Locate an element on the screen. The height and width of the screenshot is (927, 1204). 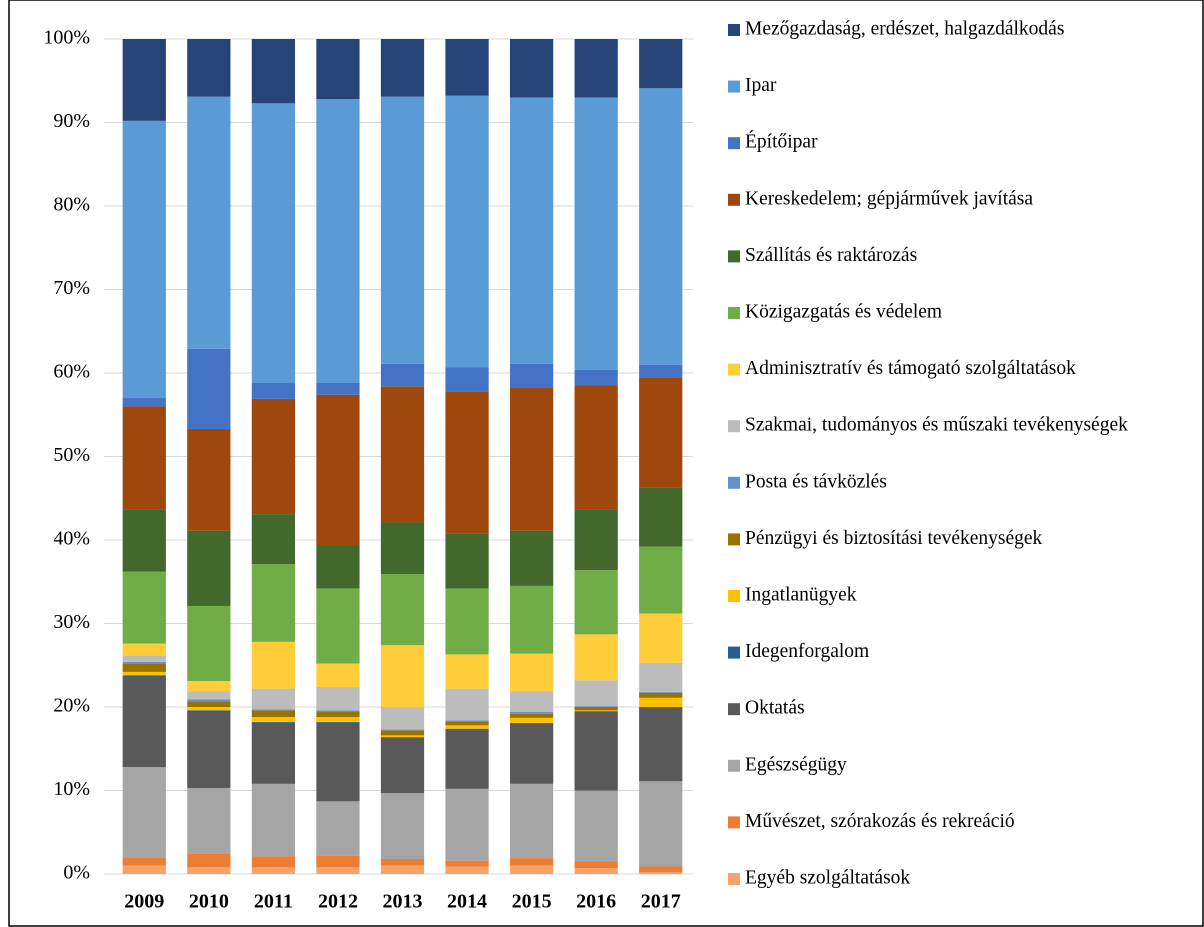
legend-label: Egyéb szolgáltatások is located at coordinates (827, 877).